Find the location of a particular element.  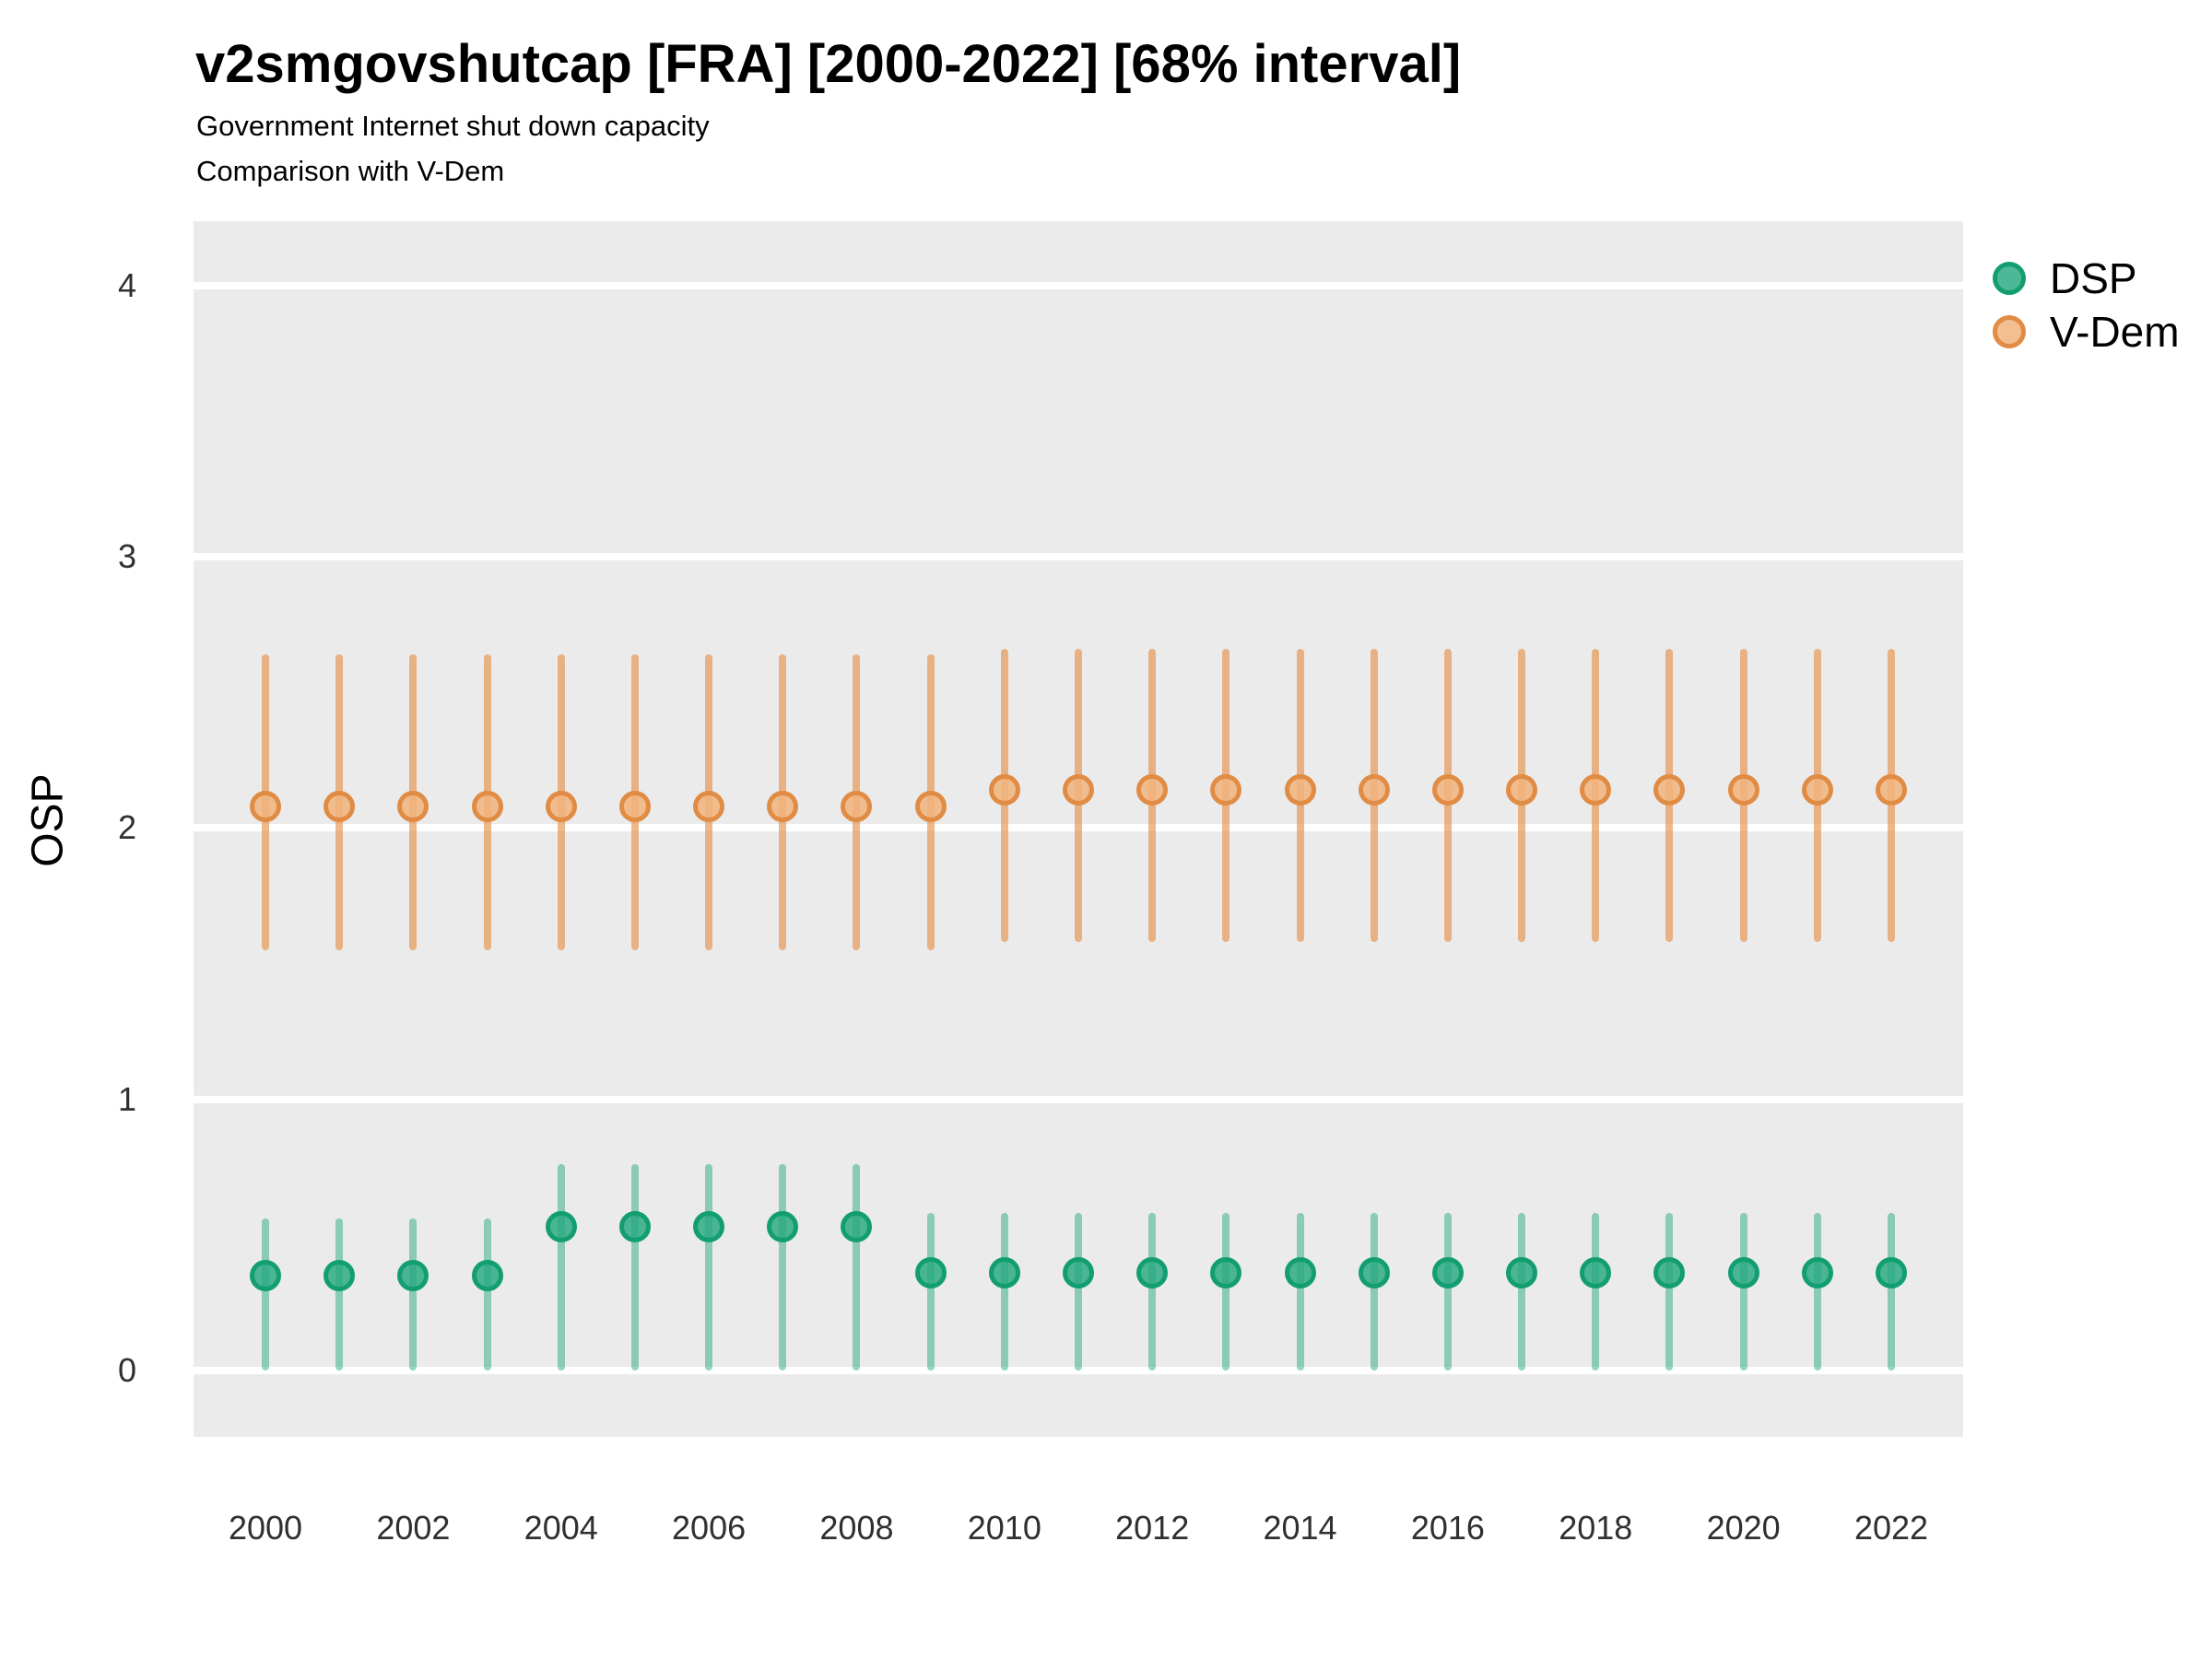

legend: DSP V-Dem is located at coordinates (2086, 305).